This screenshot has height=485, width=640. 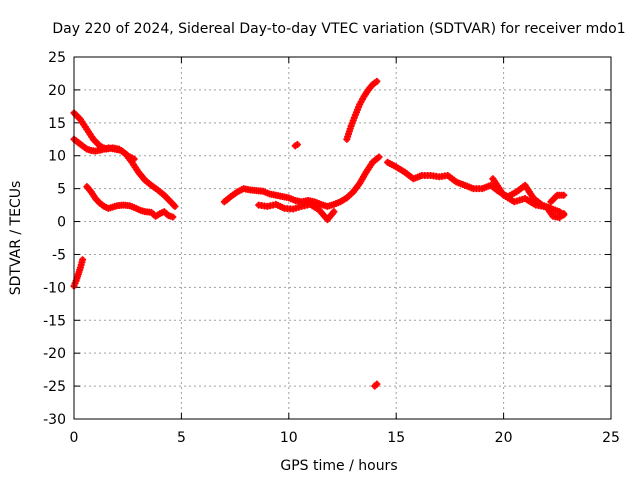 I want to click on x-tick-label: 25, so click(x=611, y=438).